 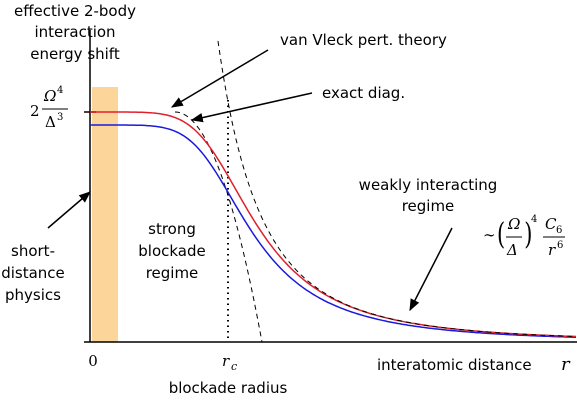 I want to click on x-label: interatomic distance, so click(x=454, y=365).